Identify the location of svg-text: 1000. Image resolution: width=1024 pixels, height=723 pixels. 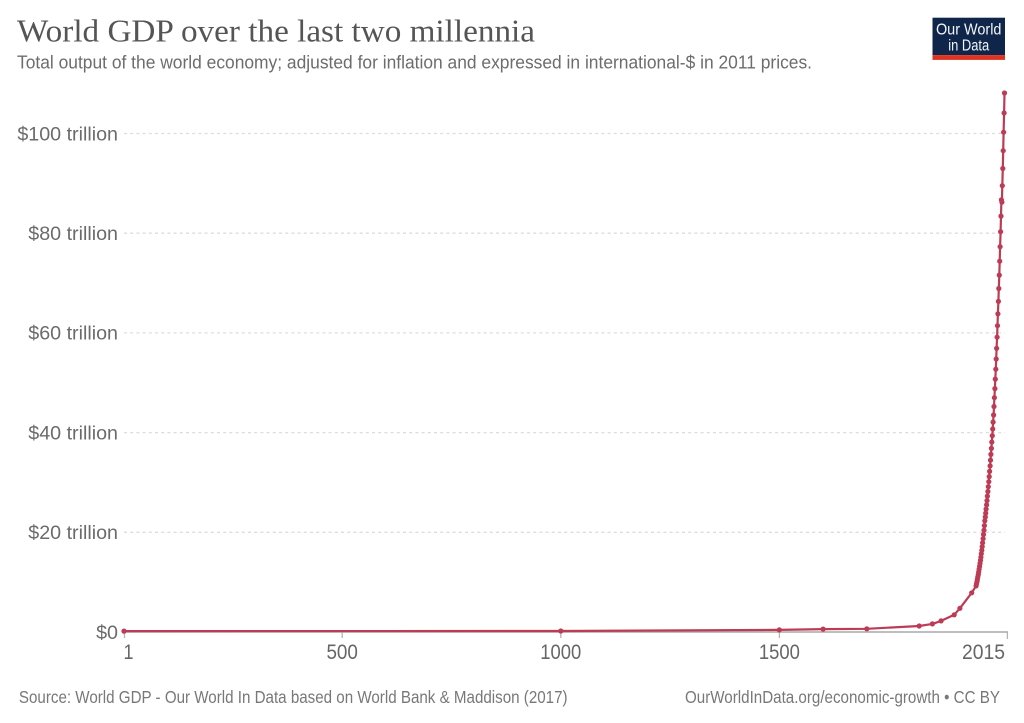
(560, 652).